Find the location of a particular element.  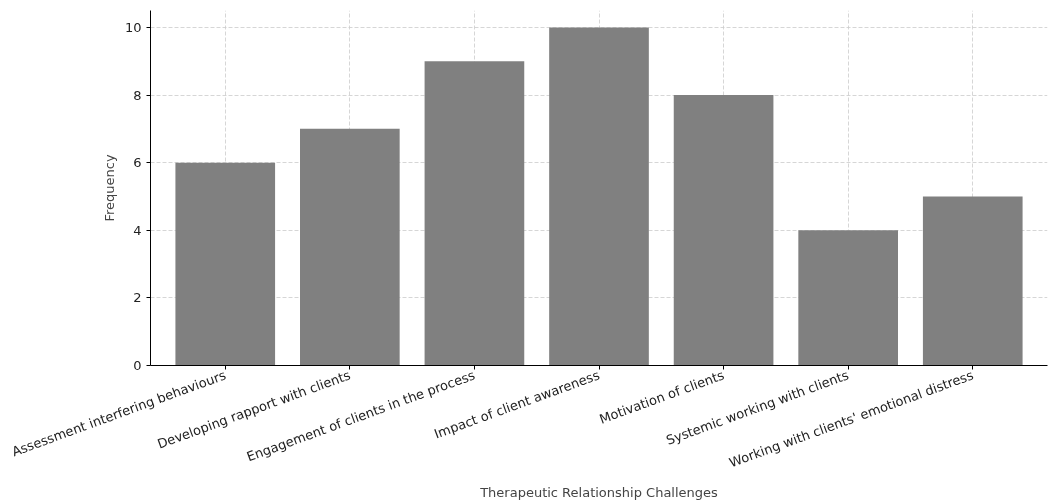

y-tick-label: 0 is located at coordinates (137, 365).